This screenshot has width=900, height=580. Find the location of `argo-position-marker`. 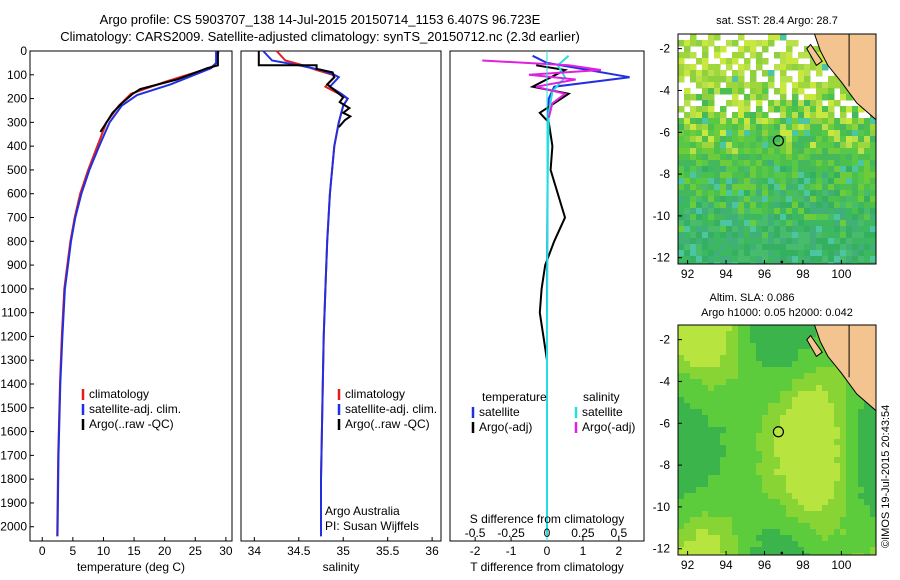

argo-position-marker is located at coordinates (778, 141).